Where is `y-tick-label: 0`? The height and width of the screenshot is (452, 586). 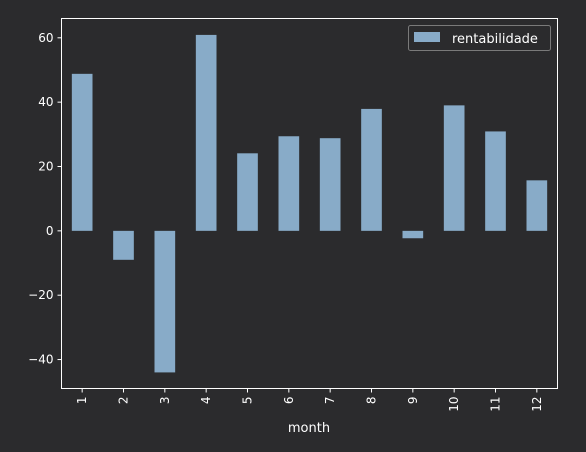 y-tick-label: 0 is located at coordinates (50, 231).